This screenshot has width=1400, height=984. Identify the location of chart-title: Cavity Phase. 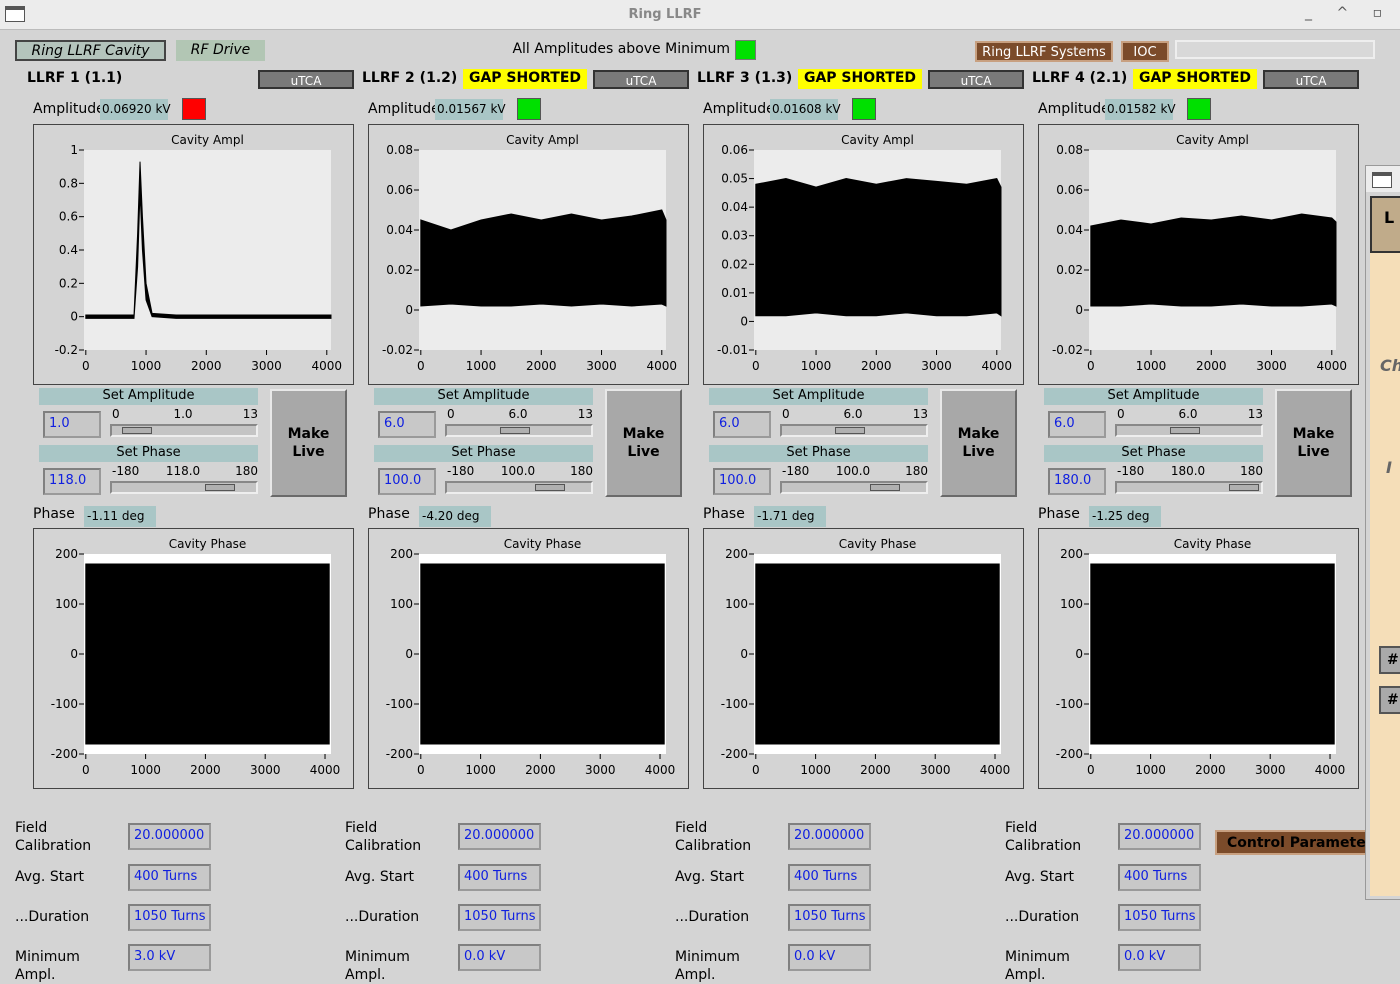
(543, 544).